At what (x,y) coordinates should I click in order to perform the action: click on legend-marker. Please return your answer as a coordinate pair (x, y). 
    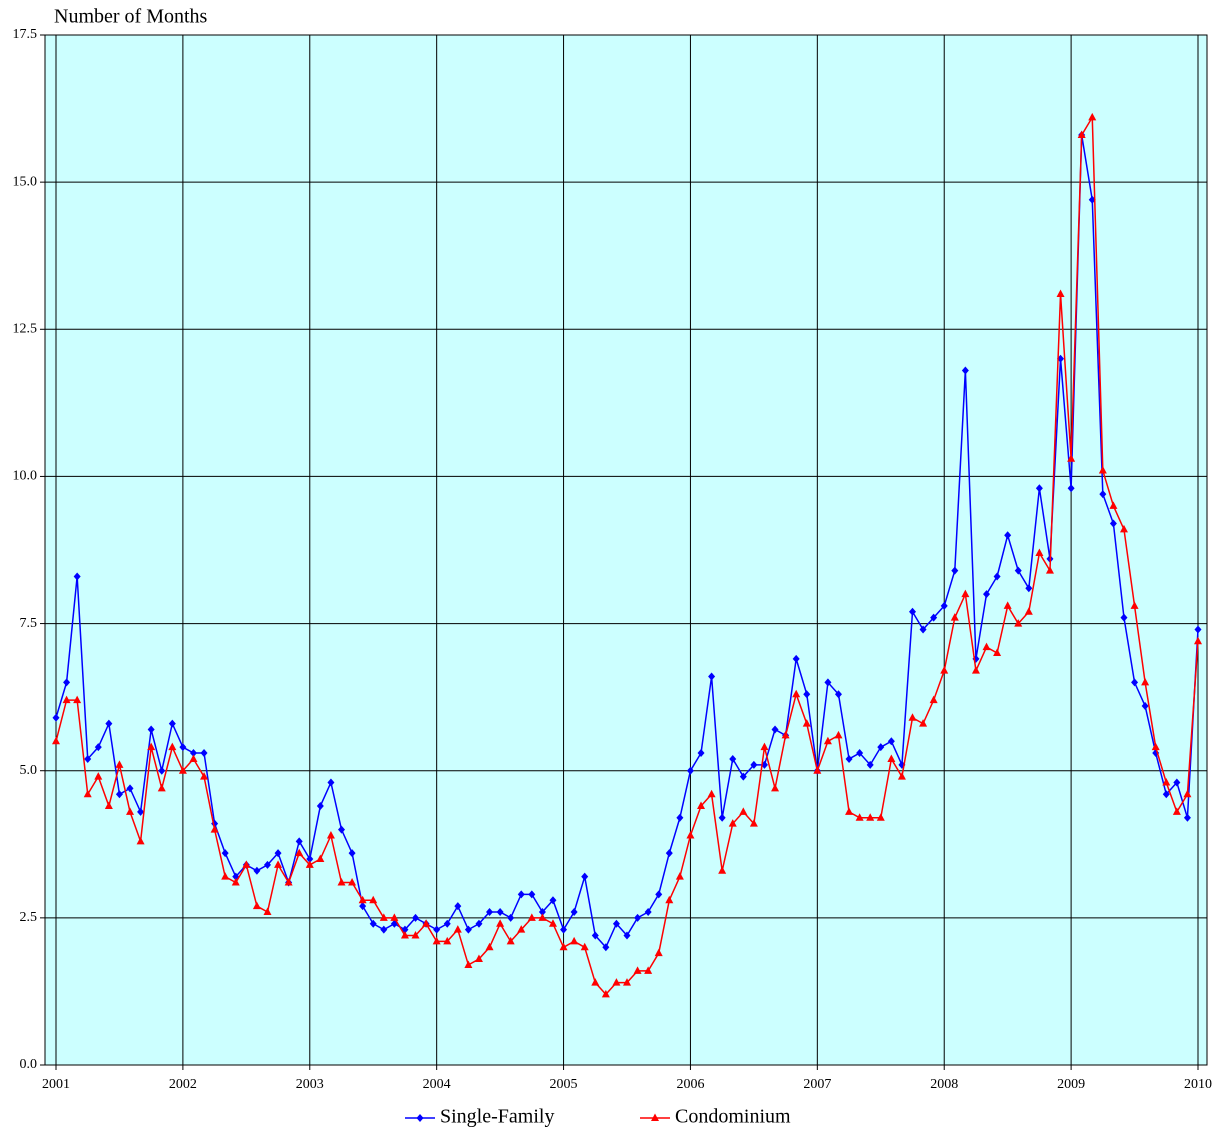
    Looking at the image, I should click on (420, 1118).